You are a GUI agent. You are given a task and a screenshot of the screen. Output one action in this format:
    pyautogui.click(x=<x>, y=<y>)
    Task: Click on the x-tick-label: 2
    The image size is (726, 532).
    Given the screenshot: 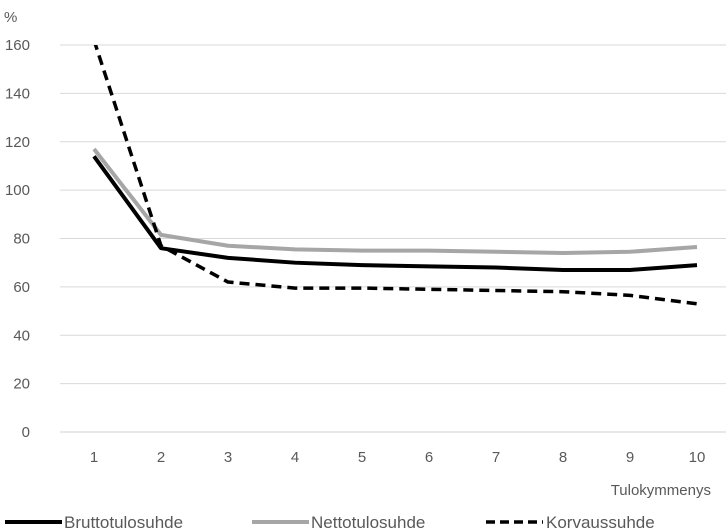 What is the action you would take?
    pyautogui.click(x=161, y=457)
    